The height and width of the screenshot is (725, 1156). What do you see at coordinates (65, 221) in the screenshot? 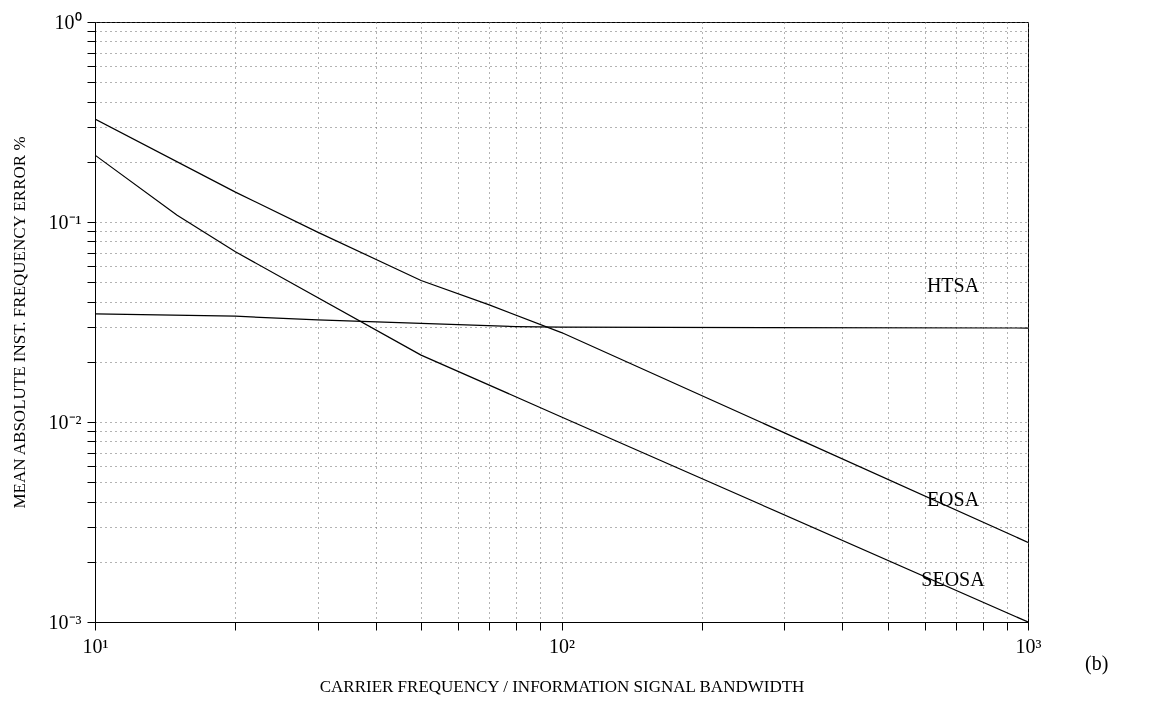
I see `y-tick-label: 10⁻¹` at bounding box center [65, 221].